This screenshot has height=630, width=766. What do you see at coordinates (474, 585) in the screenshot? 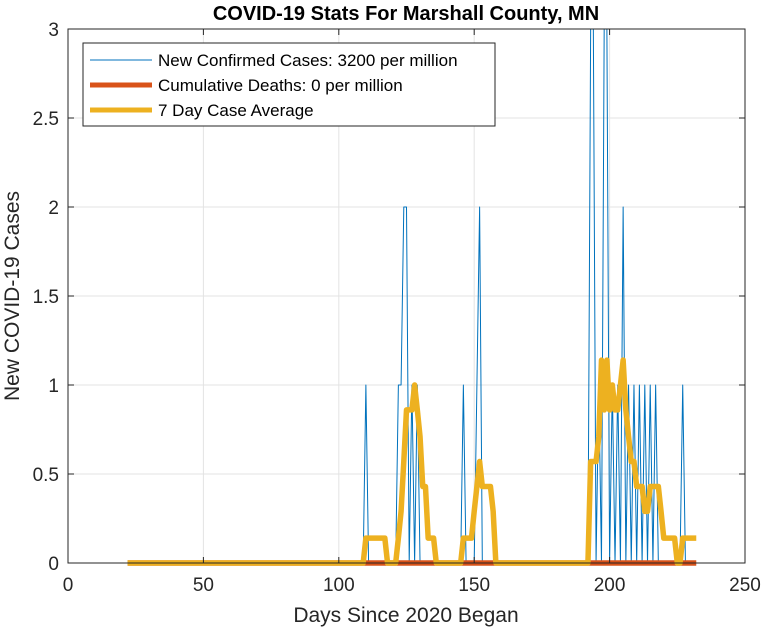
I see `x-tick-label: 150` at bounding box center [474, 585].